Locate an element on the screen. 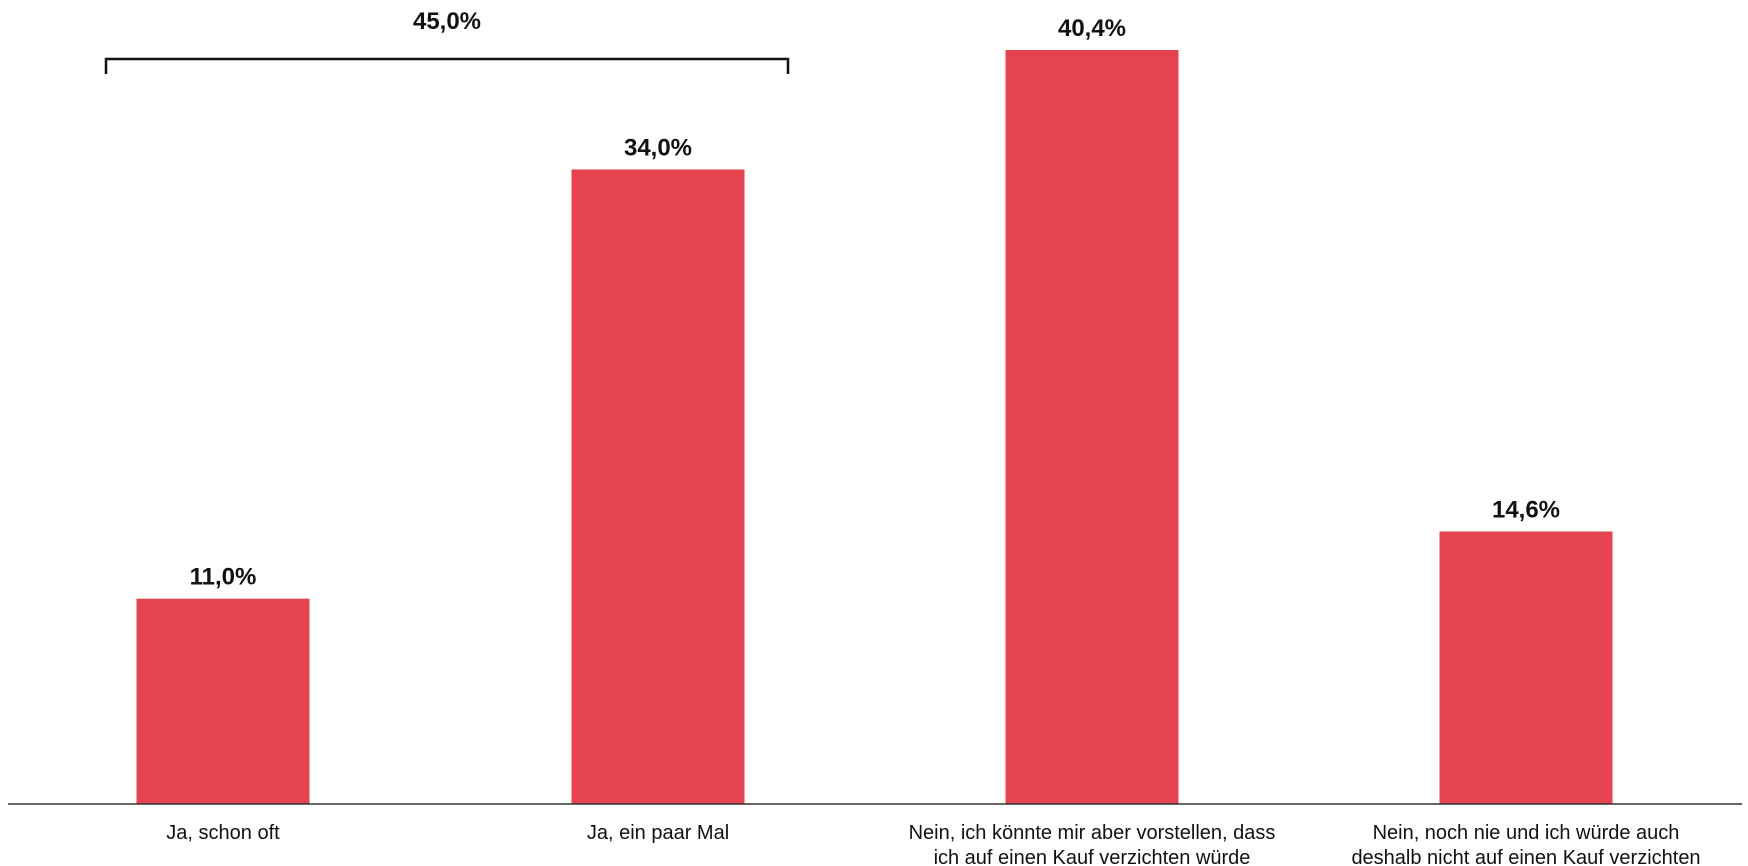 The image size is (1748, 866). value-label-2: 34,0% is located at coordinates (658, 147).